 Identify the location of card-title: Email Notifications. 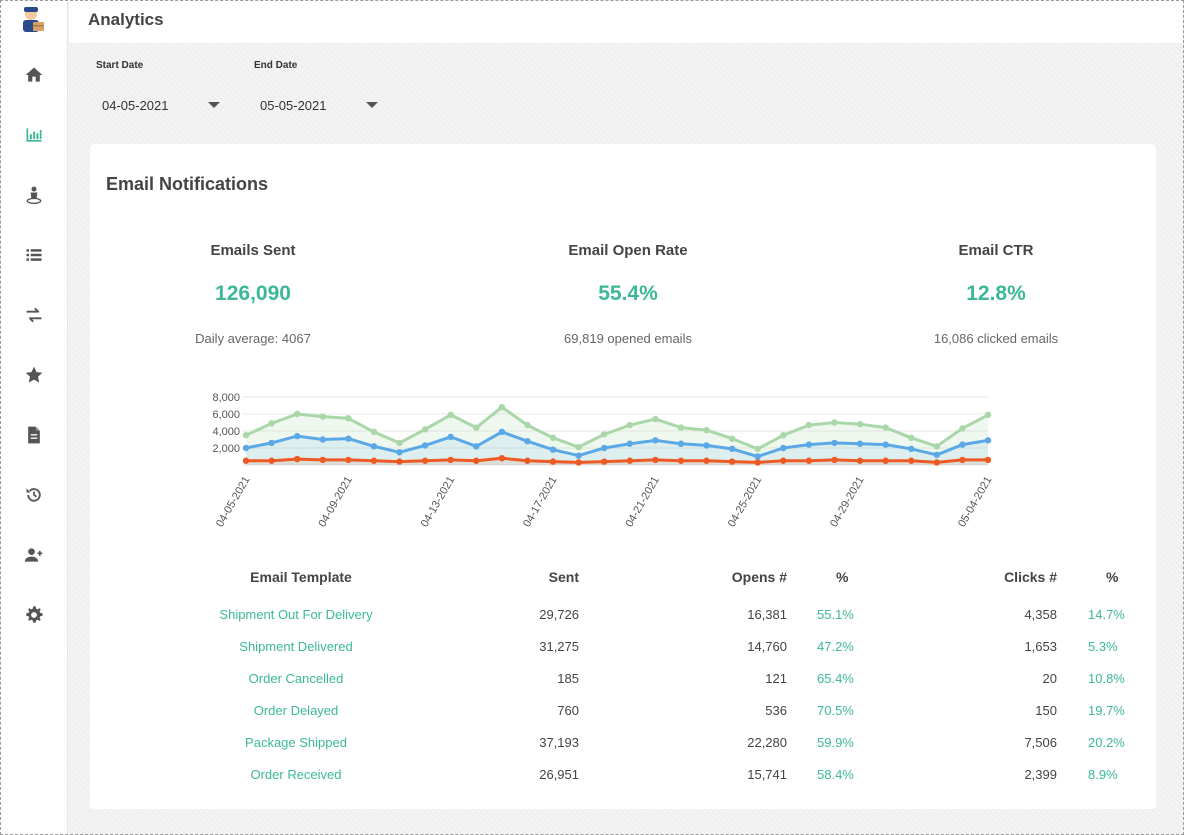
(187, 184).